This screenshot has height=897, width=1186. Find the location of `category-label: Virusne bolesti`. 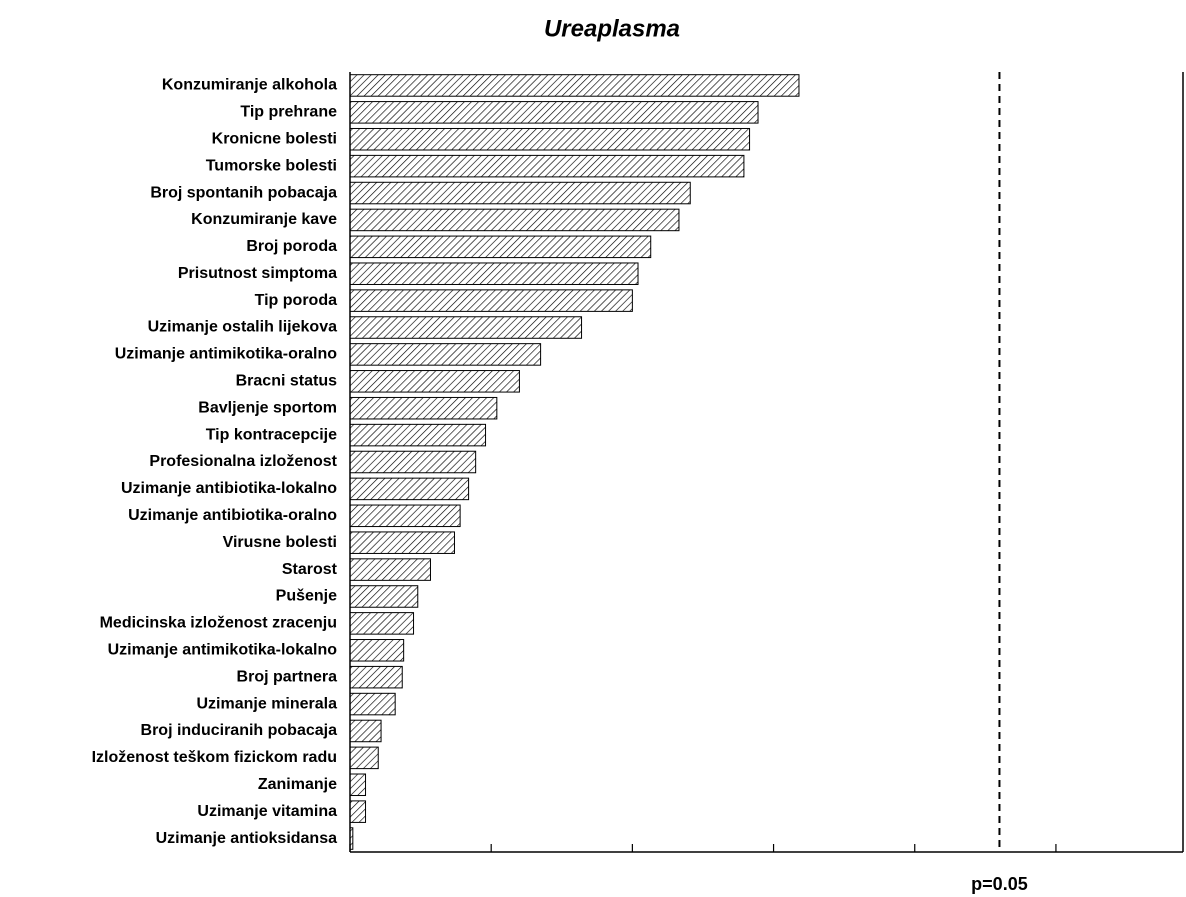

category-label: Virusne bolesti is located at coordinates (280, 542).